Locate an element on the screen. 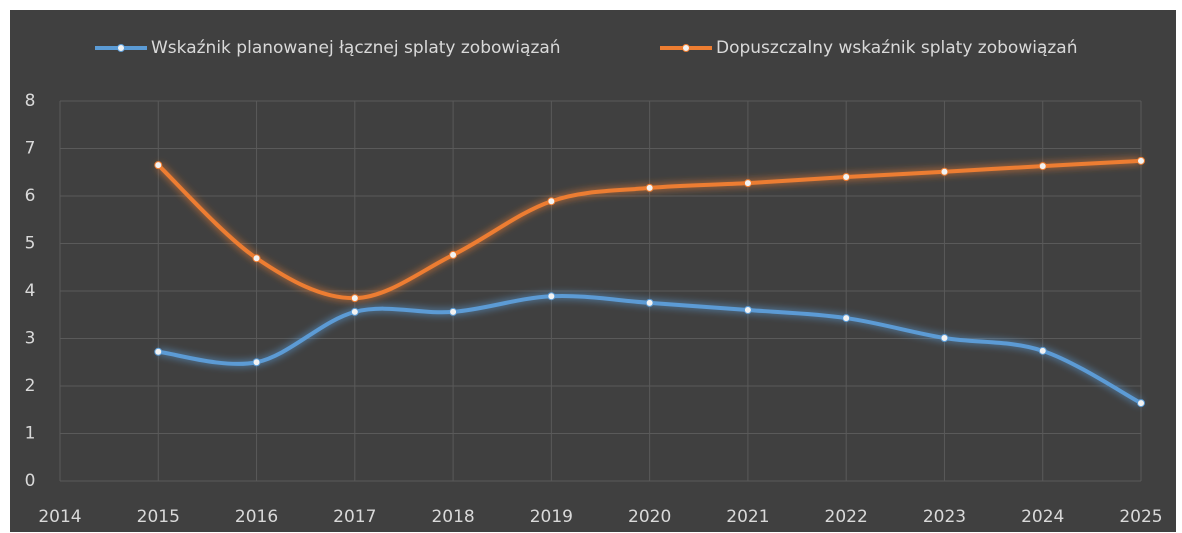 Image resolution: width=1182 pixels, height=533 pixels. x-tick-label: 2016 is located at coordinates (256, 517).